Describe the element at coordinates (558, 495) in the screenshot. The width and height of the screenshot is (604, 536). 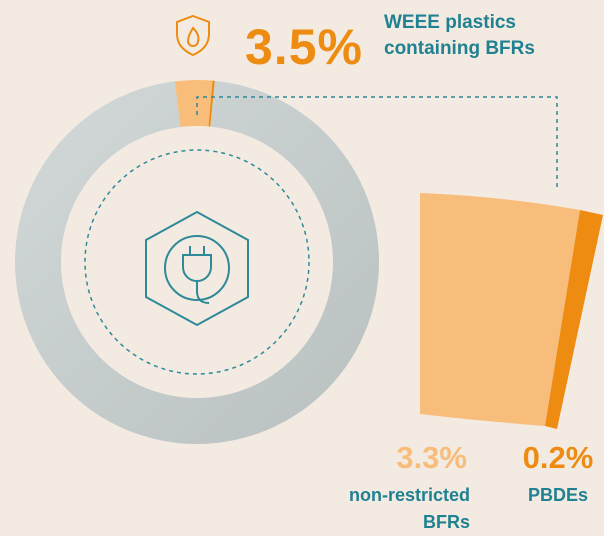
I see `category-label: PBDEs` at that location.